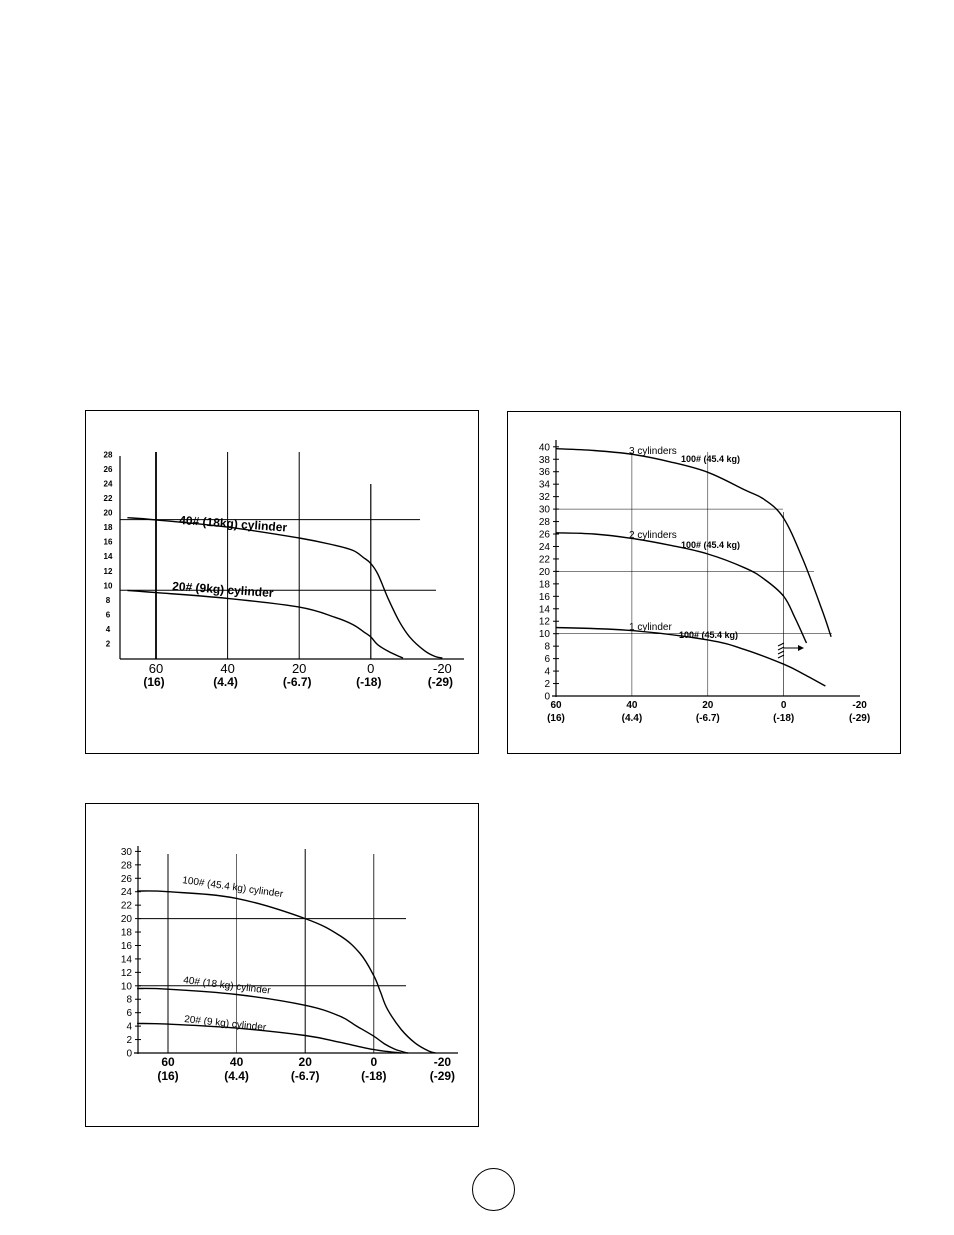  Describe the element at coordinates (545, 460) in the screenshot. I see `y-tick-label: 38` at that location.